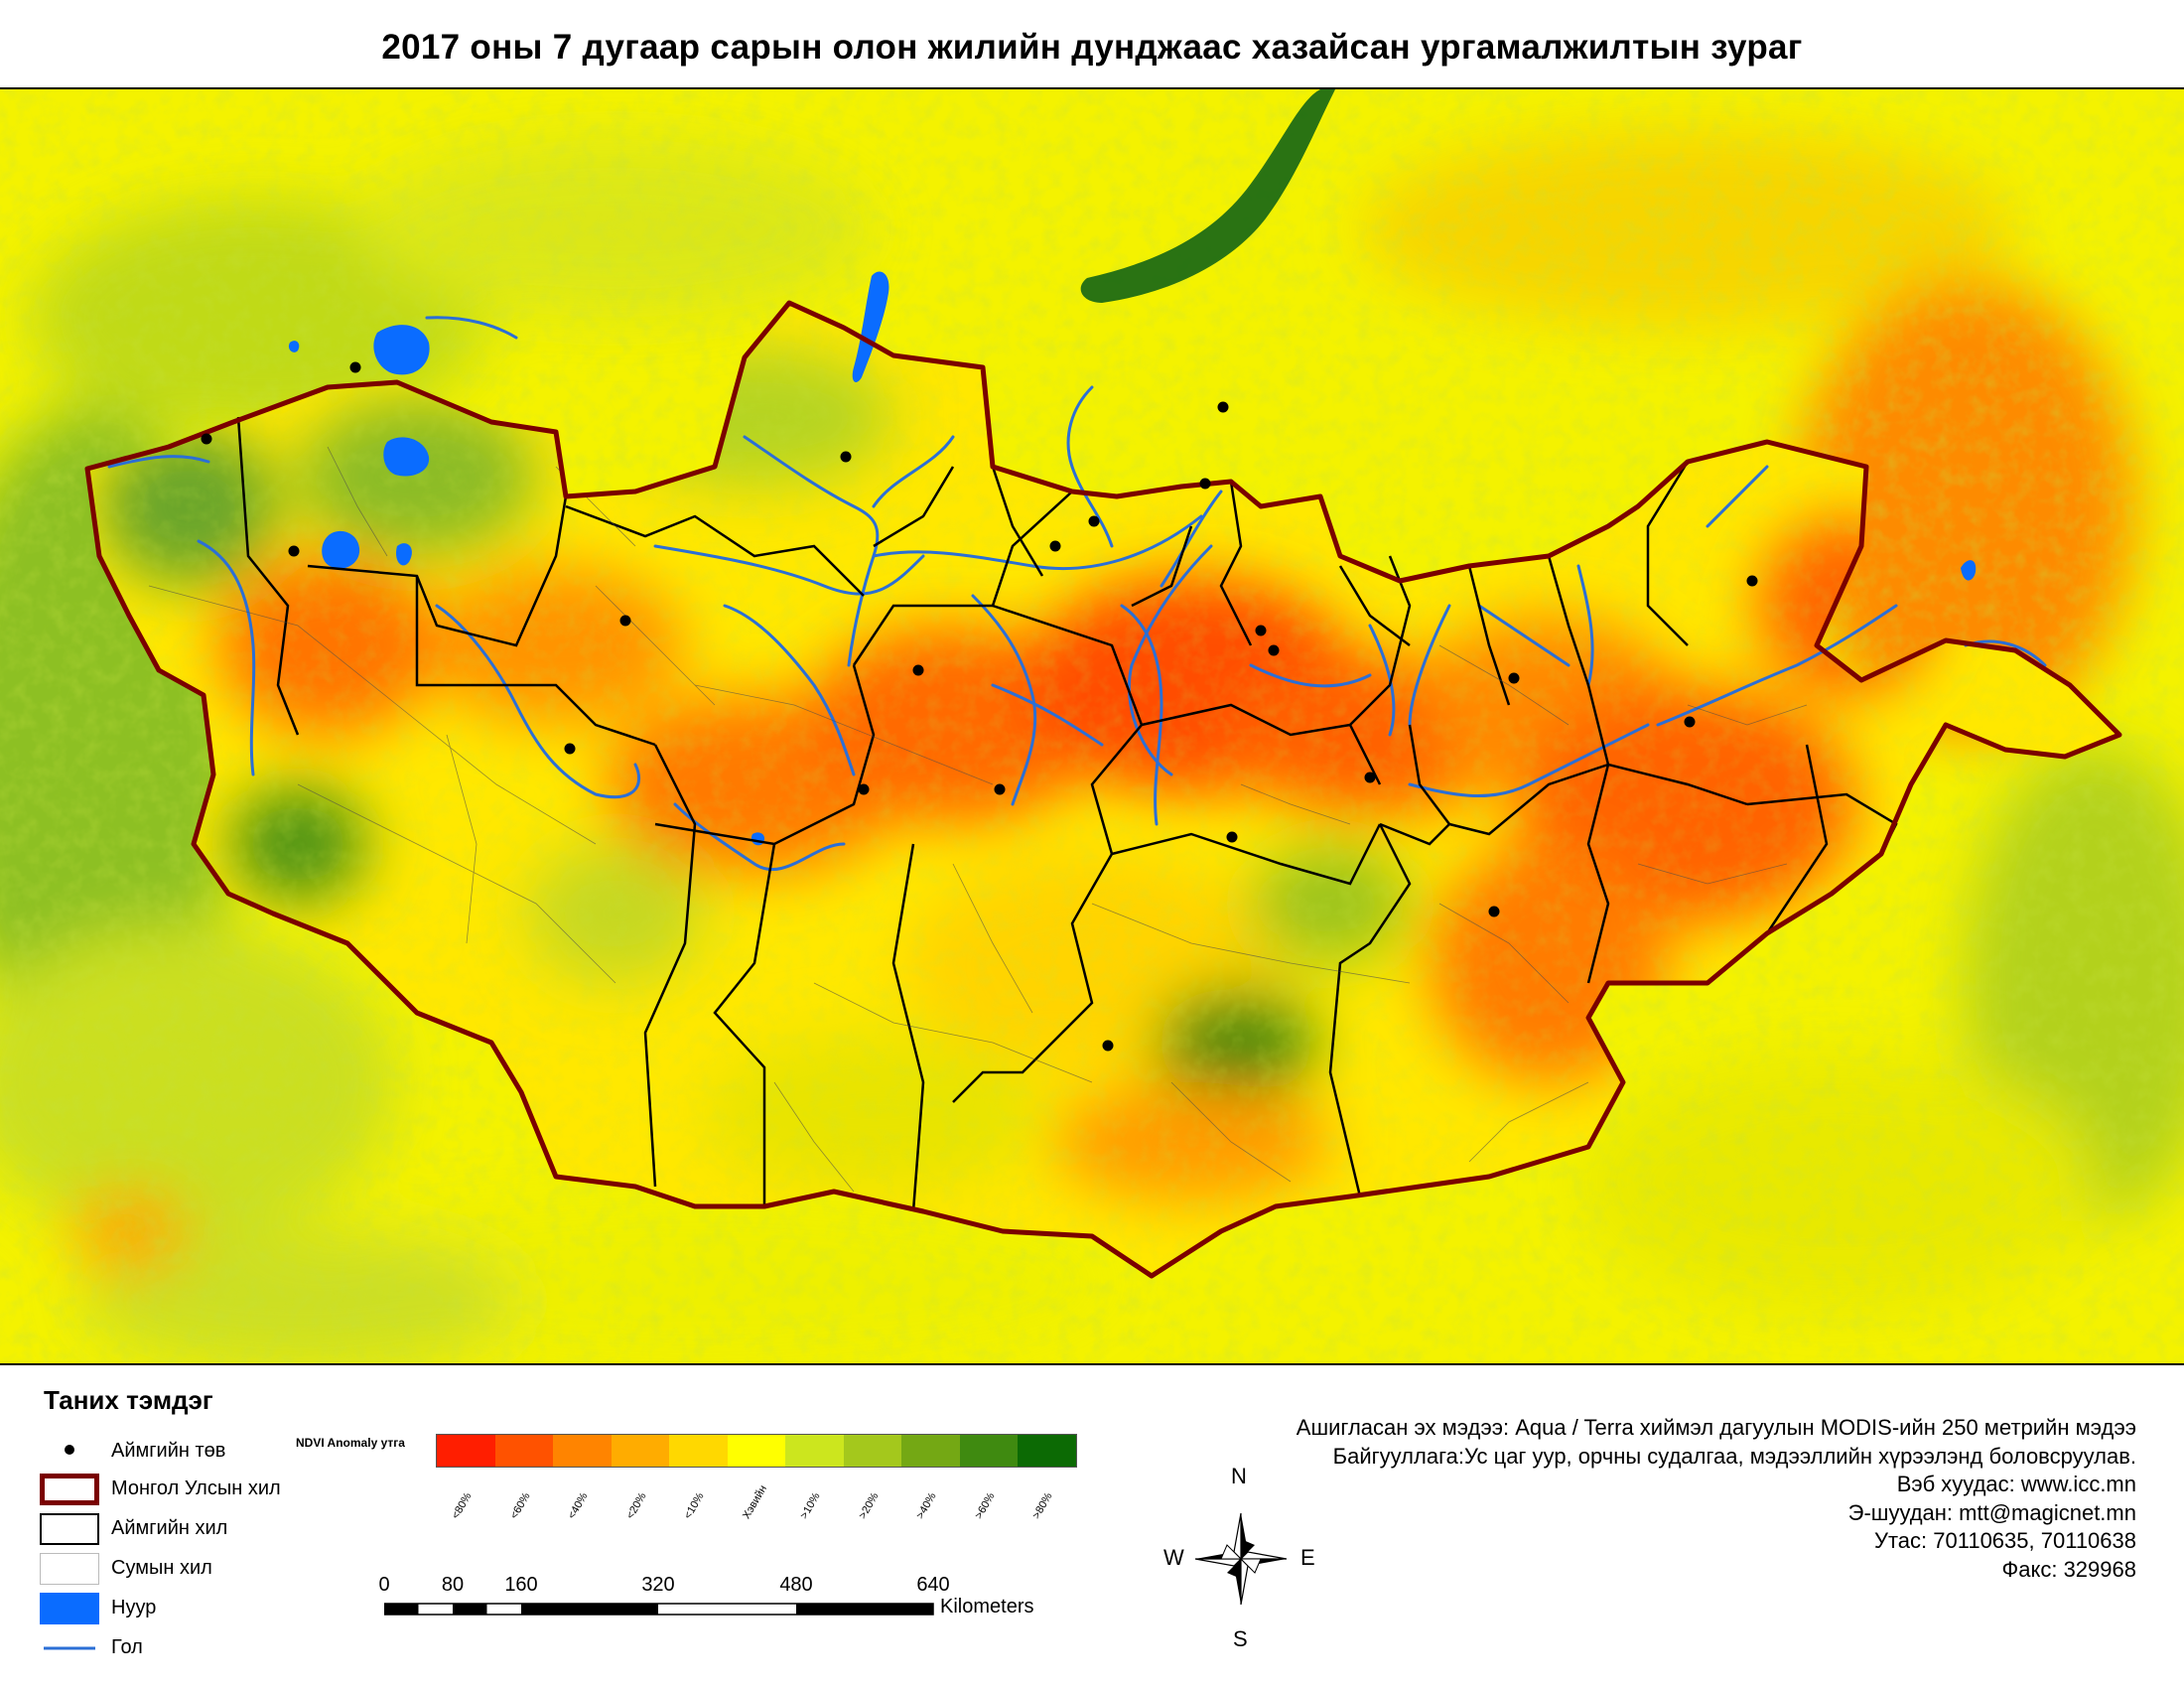  Describe the element at coordinates (384, 1585) in the screenshot. I see `scale-label-0: 0` at that location.